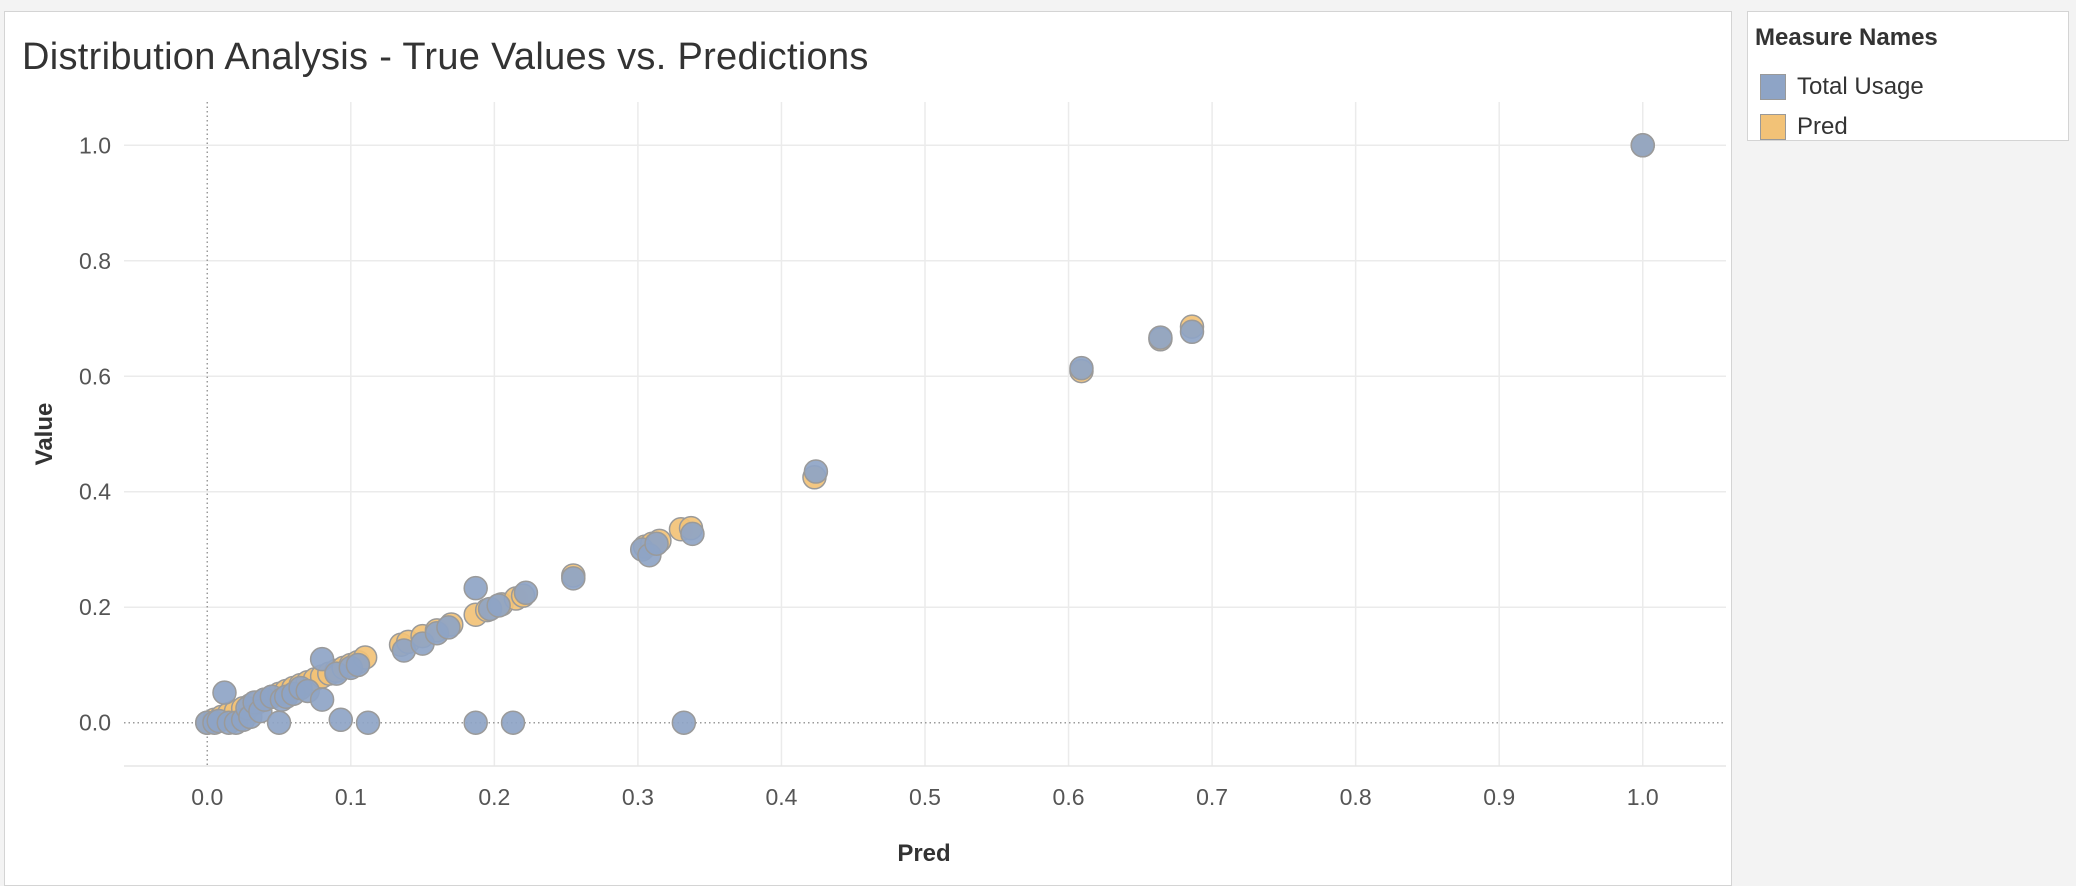 The width and height of the screenshot is (2076, 886). Describe the element at coordinates (1069, 797) in the screenshot. I see `x-tick-label: 0.6` at that location.